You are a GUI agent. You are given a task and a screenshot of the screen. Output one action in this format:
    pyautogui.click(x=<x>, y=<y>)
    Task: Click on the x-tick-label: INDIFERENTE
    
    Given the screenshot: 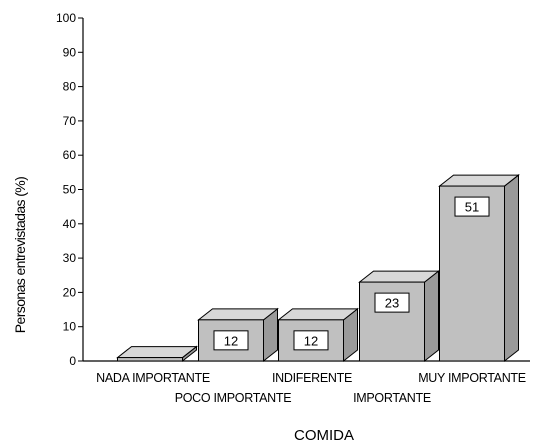 What is the action you would take?
    pyautogui.click(x=312, y=378)
    